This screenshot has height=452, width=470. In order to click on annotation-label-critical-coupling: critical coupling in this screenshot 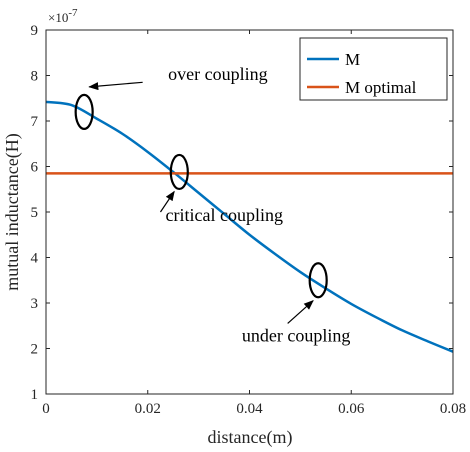, I will do `click(224, 215)`.